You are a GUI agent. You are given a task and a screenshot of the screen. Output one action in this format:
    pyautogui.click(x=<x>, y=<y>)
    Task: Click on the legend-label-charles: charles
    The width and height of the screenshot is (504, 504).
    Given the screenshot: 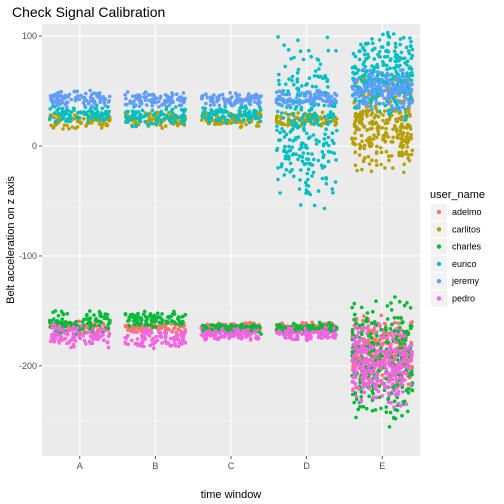 What is the action you would take?
    pyautogui.click(x=467, y=247)
    